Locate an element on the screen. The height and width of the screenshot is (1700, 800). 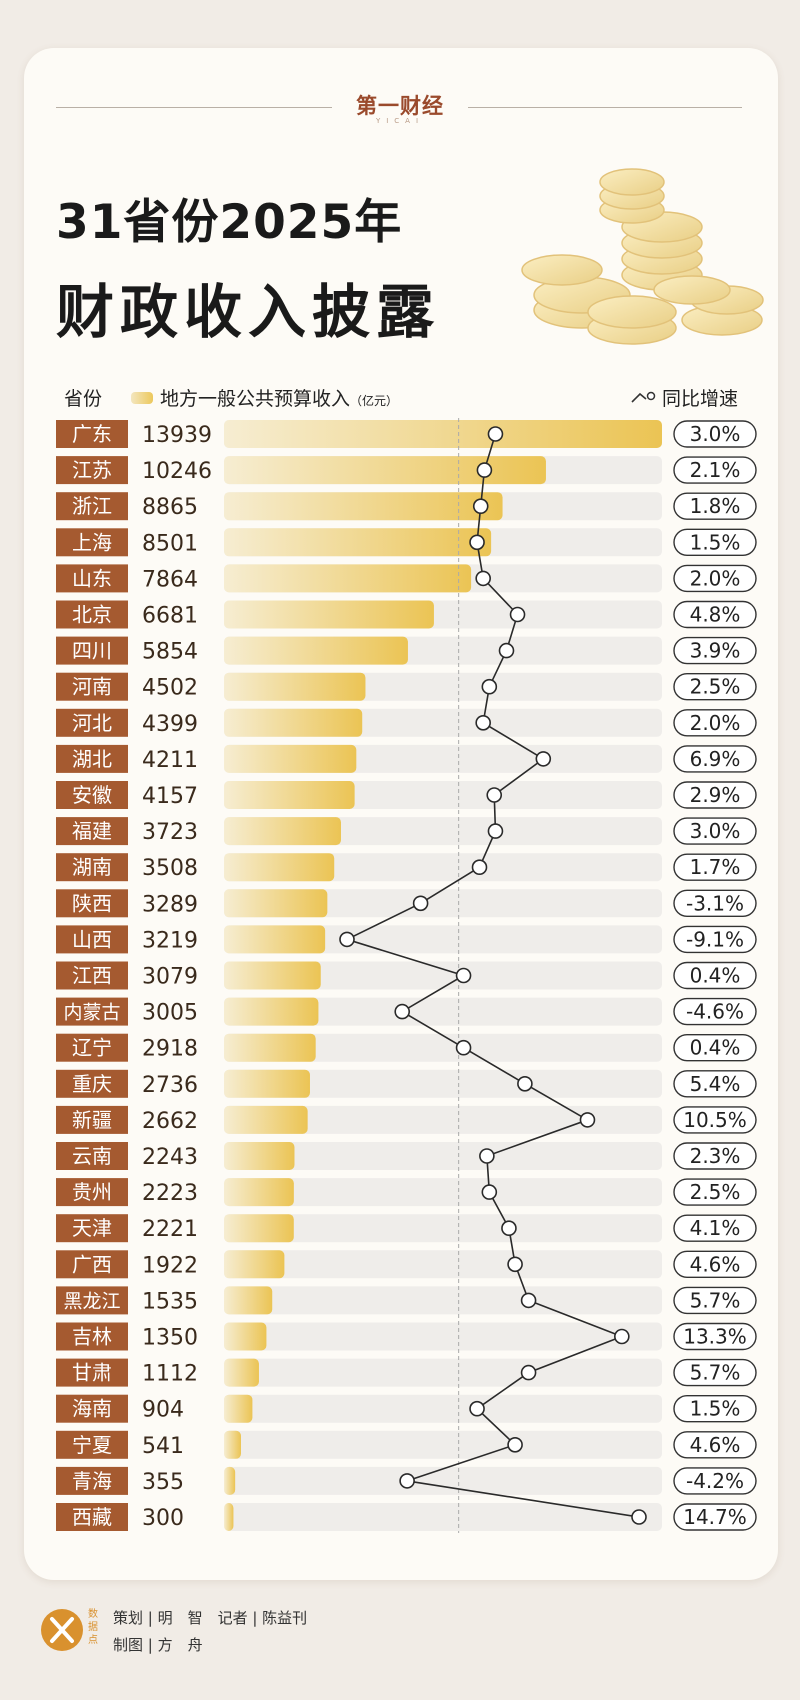
header-rule-left is located at coordinates (194, 107).